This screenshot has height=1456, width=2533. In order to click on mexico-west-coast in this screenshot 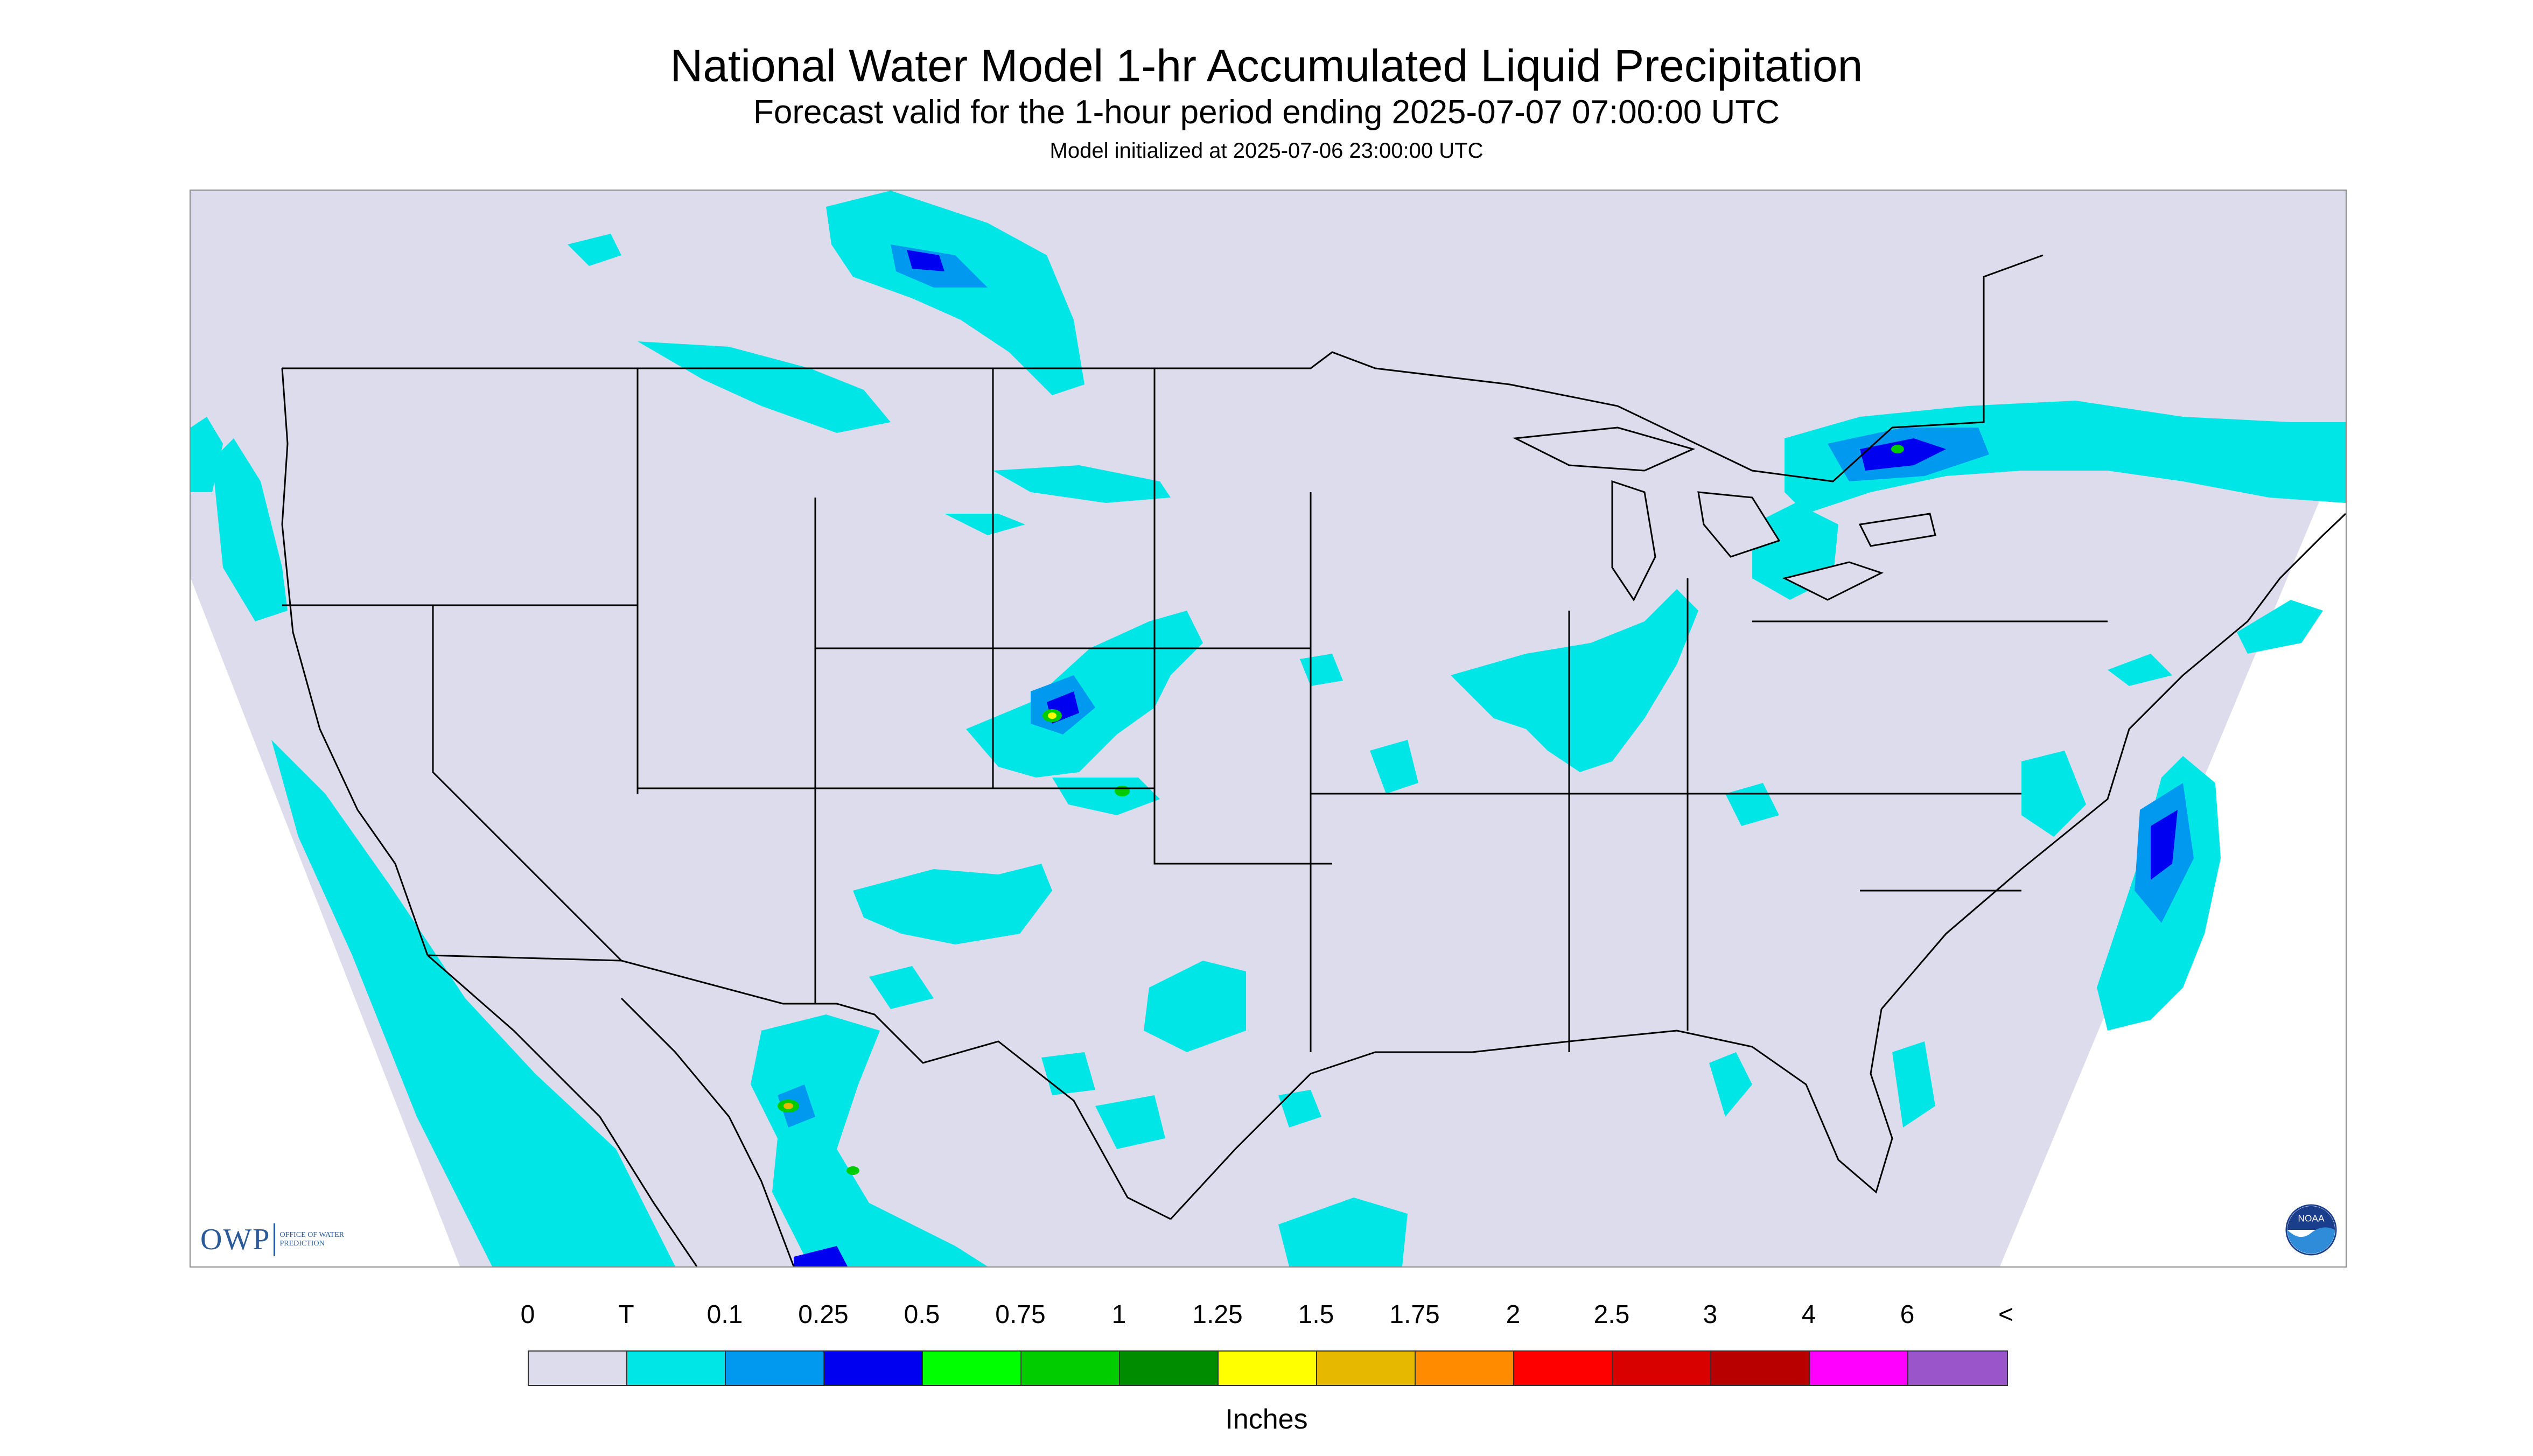, I will do `click(562, 1110)`.